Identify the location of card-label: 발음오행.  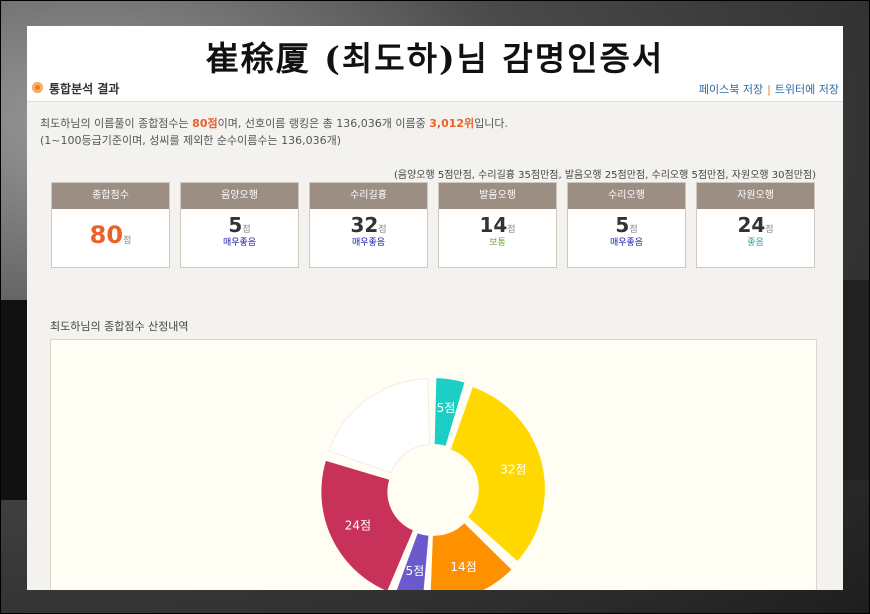
(497, 196).